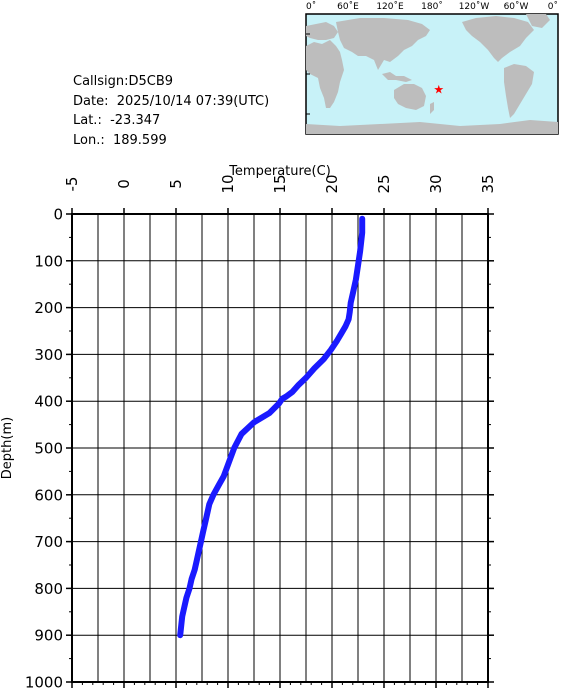 This screenshot has height=694, width=564. I want to click on callsign-text: Callsign:D5CB9, so click(123, 81).